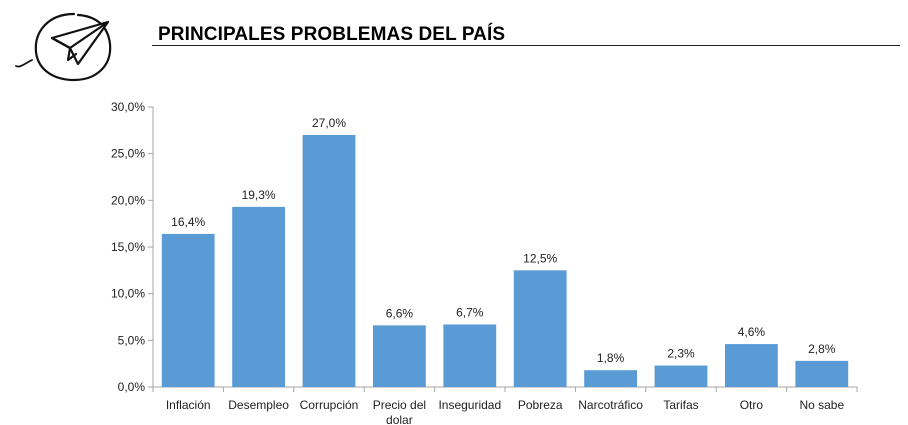 The width and height of the screenshot is (908, 425). What do you see at coordinates (526, 45) in the screenshot?
I see `title-divider` at bounding box center [526, 45].